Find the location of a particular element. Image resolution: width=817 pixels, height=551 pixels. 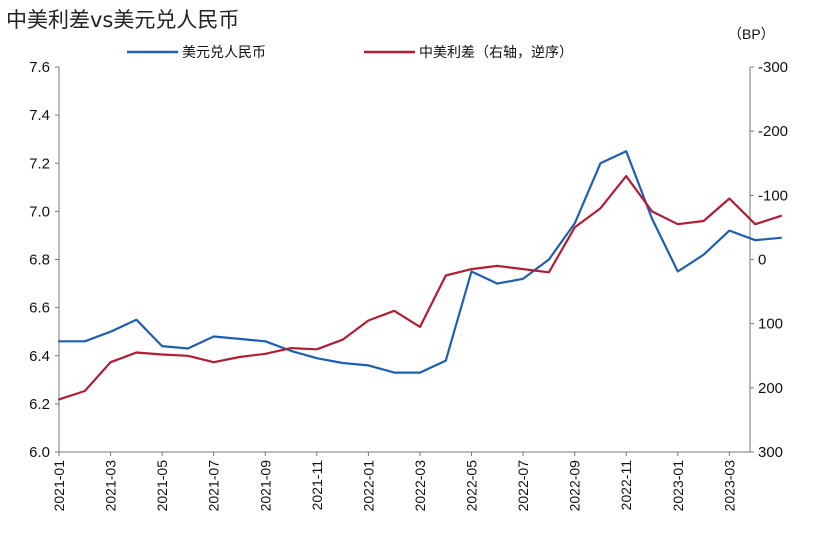

left-tick-label: 7.0 is located at coordinates (39, 211).